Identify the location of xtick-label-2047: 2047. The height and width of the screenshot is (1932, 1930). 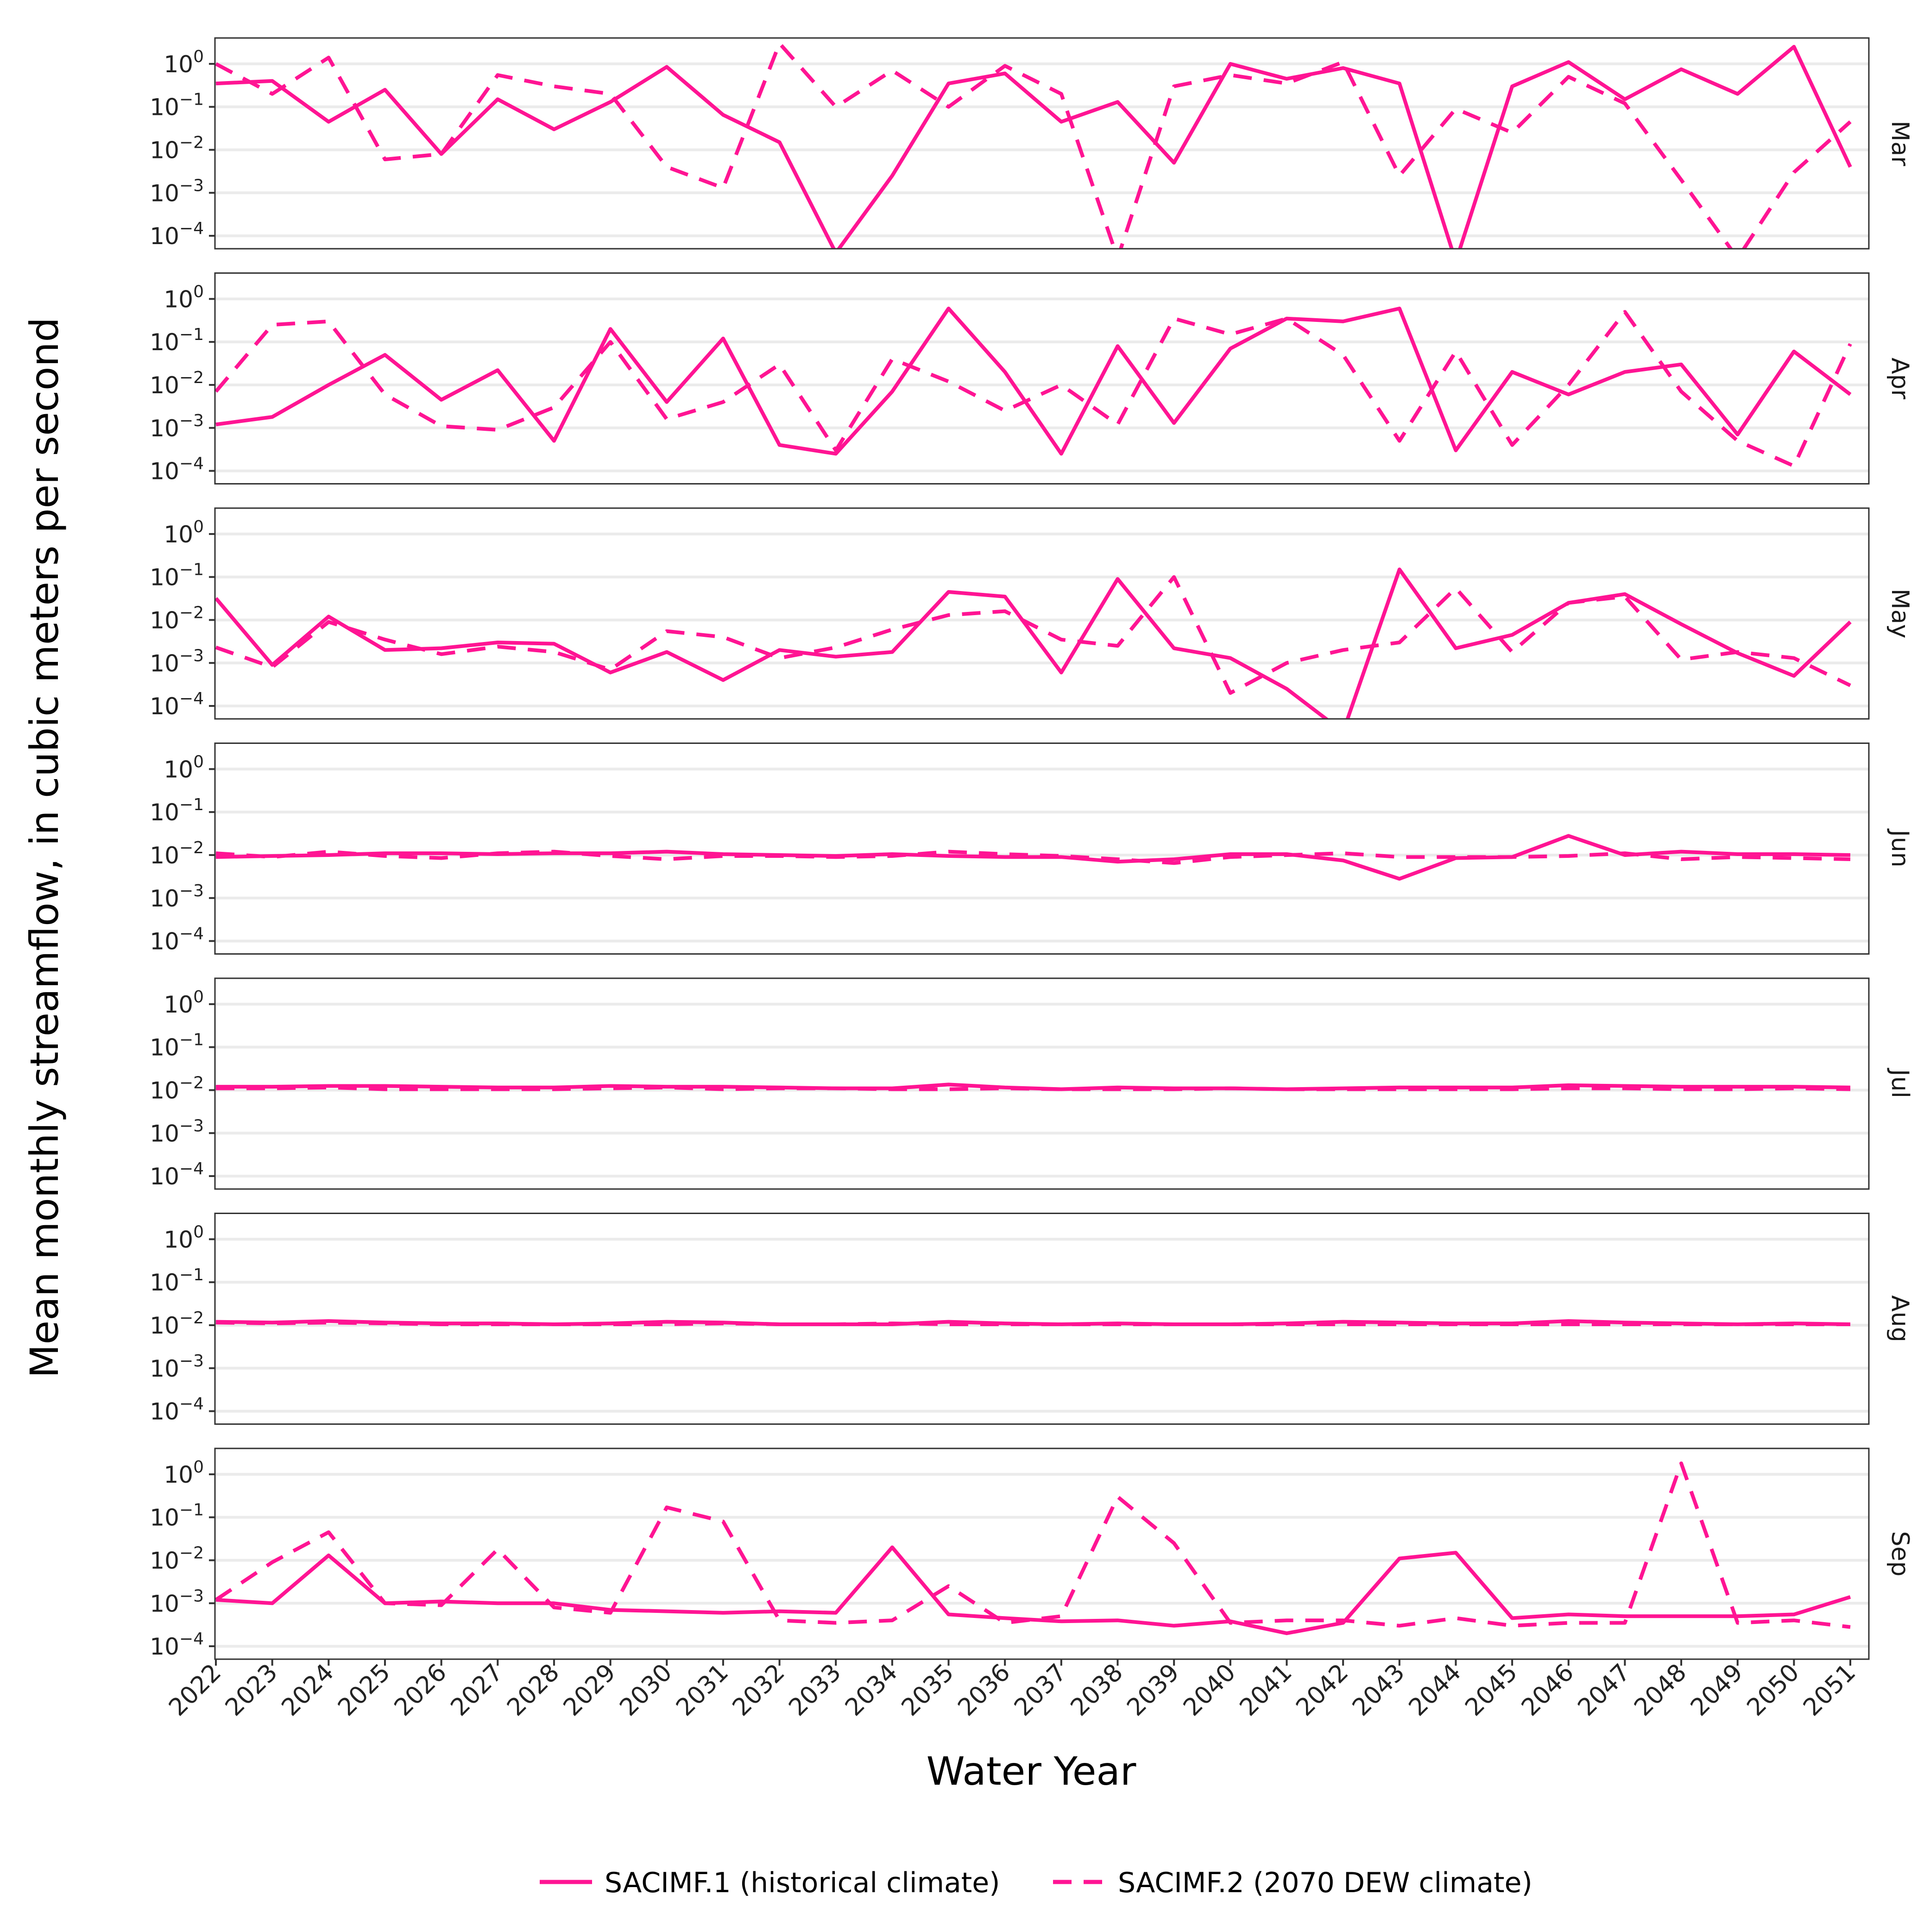
(1604, 1690).